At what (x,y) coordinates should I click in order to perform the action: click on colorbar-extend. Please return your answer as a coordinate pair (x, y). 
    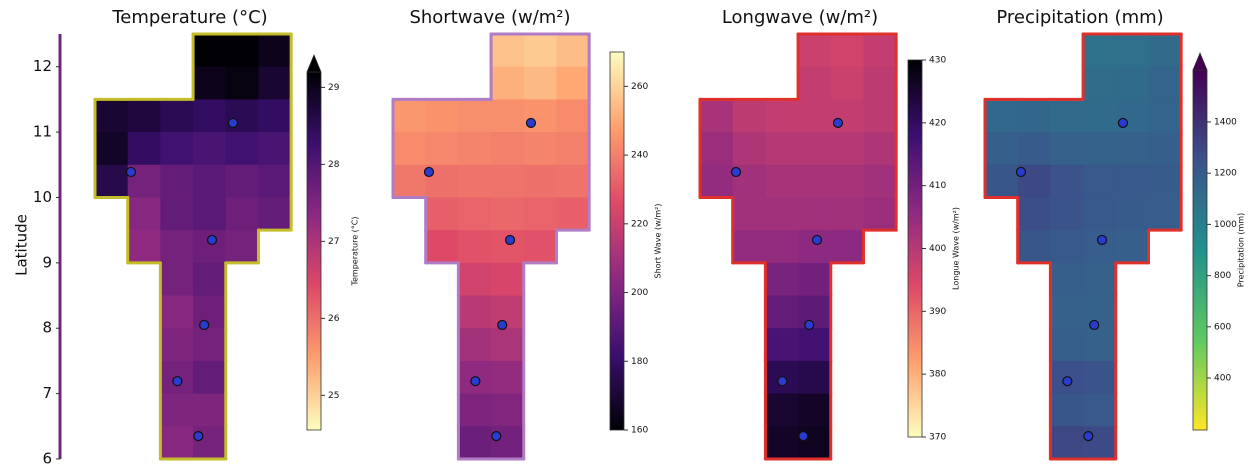
    Looking at the image, I should click on (314, 63).